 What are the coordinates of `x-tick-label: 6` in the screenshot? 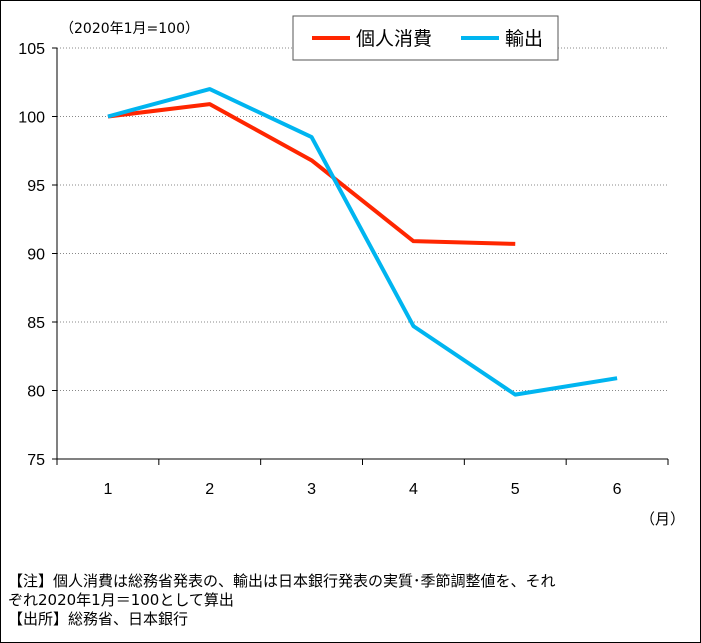 It's located at (617, 489).